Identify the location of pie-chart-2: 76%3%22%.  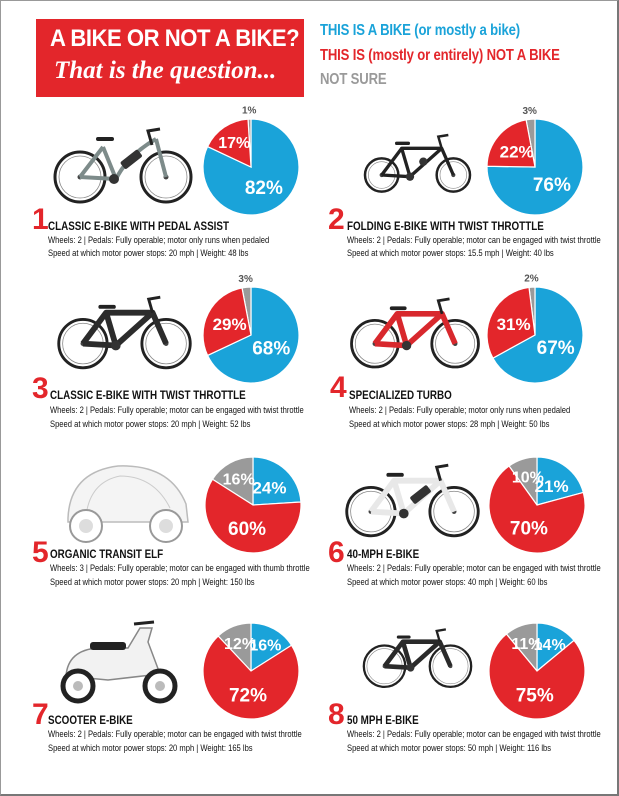
(535, 165).